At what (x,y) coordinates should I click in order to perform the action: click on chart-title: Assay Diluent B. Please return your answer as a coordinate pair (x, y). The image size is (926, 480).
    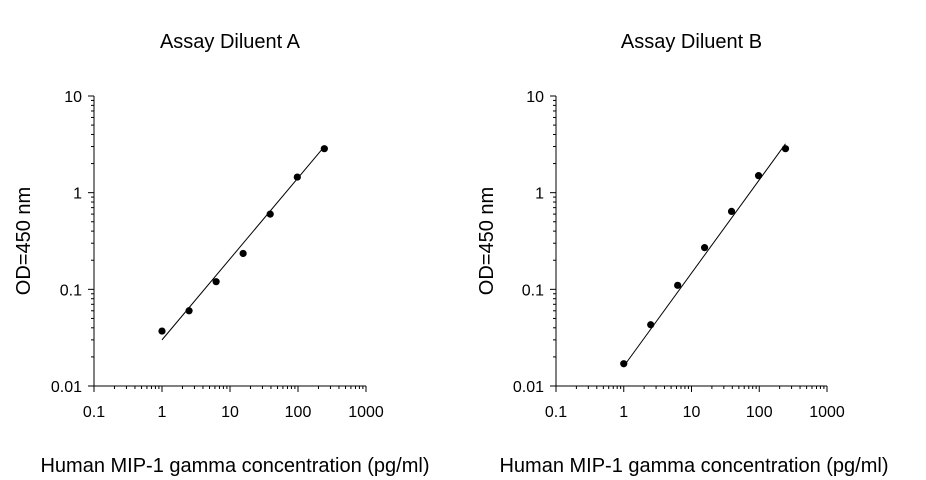
    Looking at the image, I should click on (691, 42).